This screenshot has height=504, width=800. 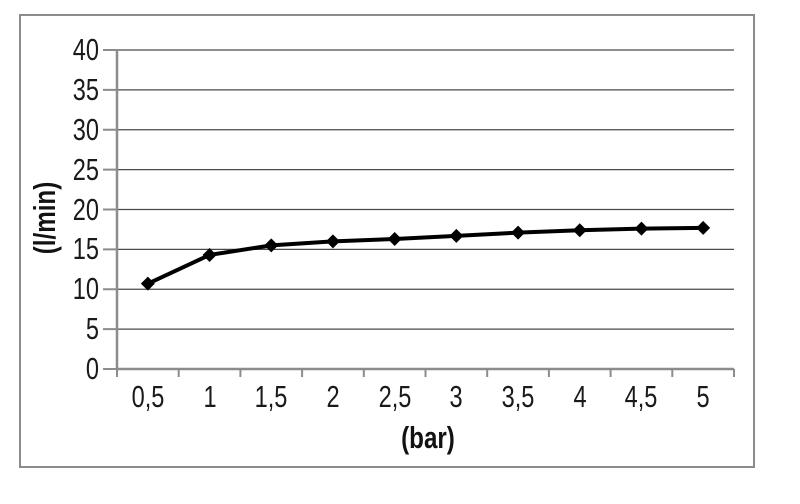 I want to click on y-tick-label: 40, so click(x=85, y=49).